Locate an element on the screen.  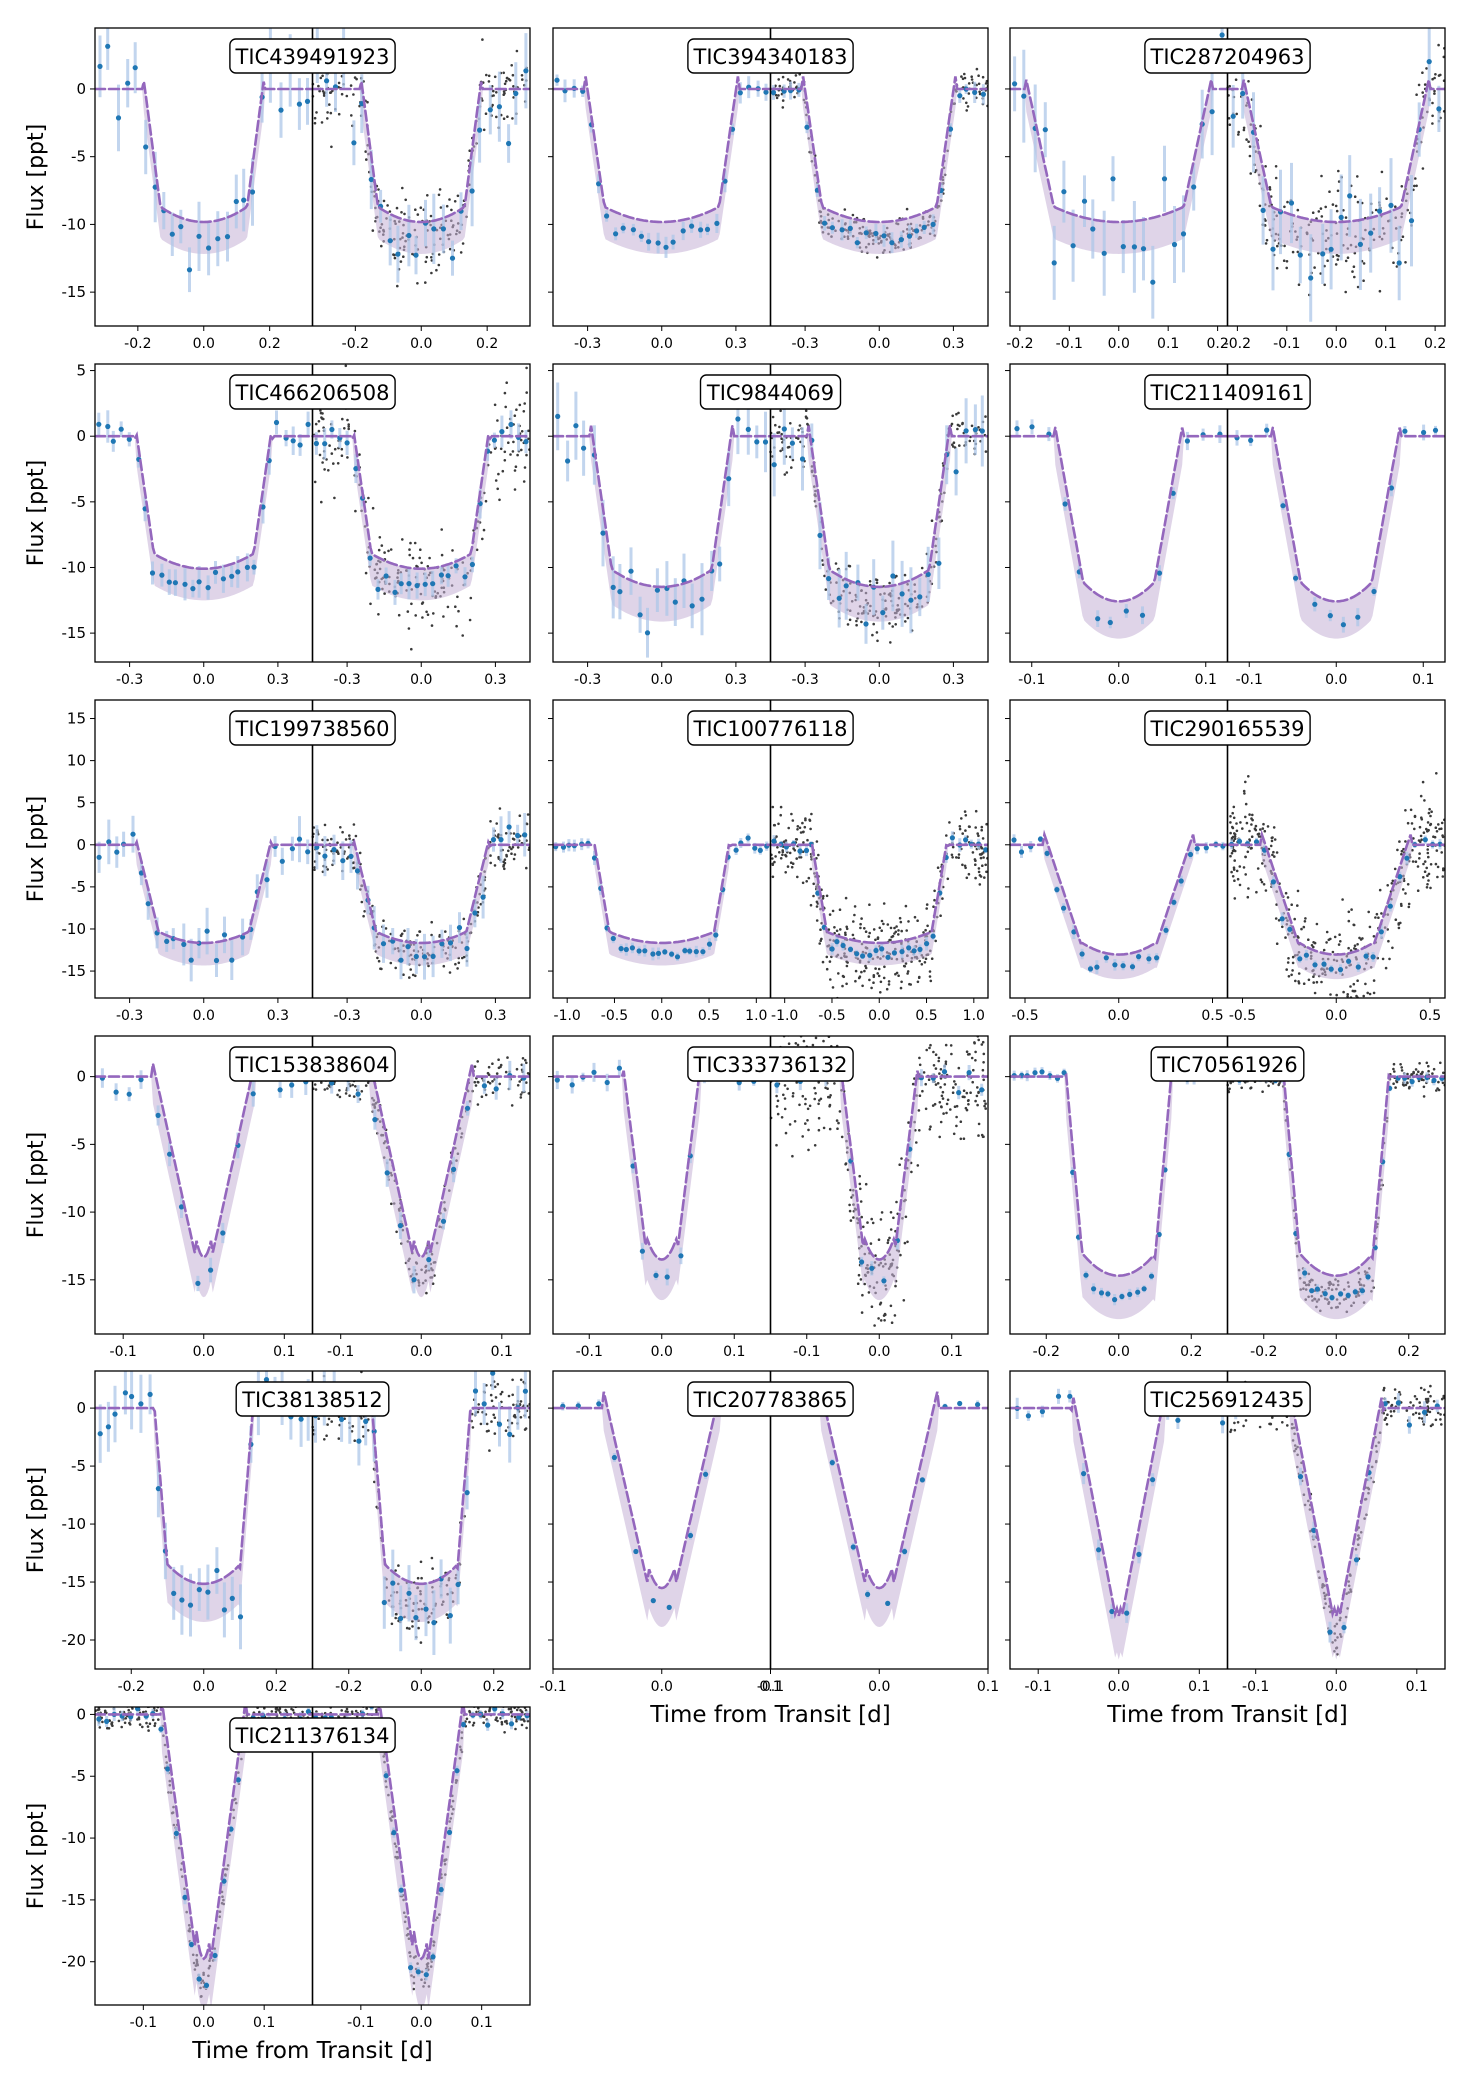
model-band is located at coordinates (879, 1185).